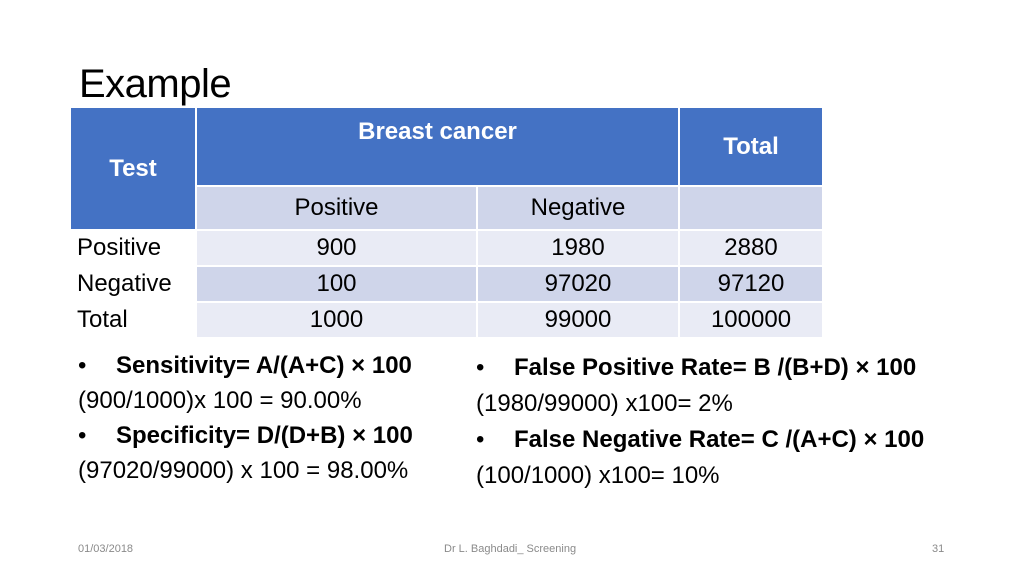  I want to click on sensitivity-formula: • Sensitivity= A/(A+C) × 100, so click(273, 365).